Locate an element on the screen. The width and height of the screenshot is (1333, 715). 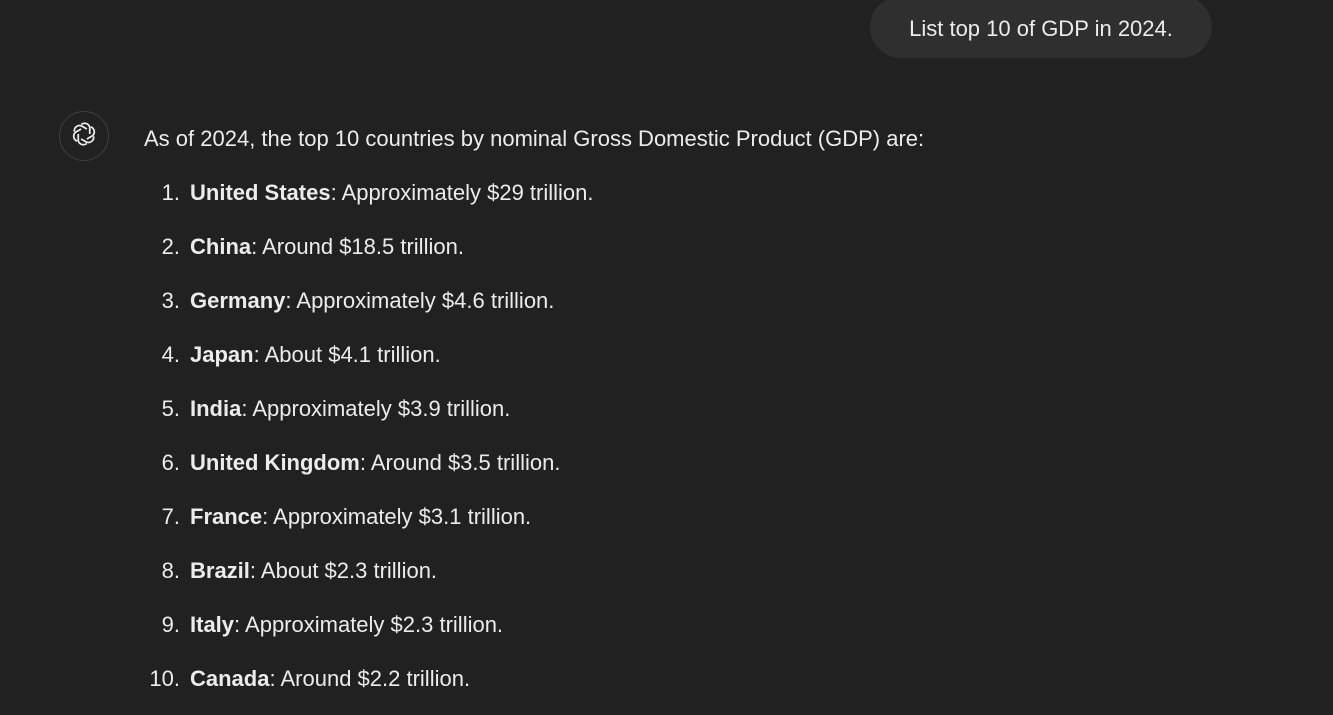
list-item: 8. Brazil: About $2.3 trillion. is located at coordinates (289, 571).